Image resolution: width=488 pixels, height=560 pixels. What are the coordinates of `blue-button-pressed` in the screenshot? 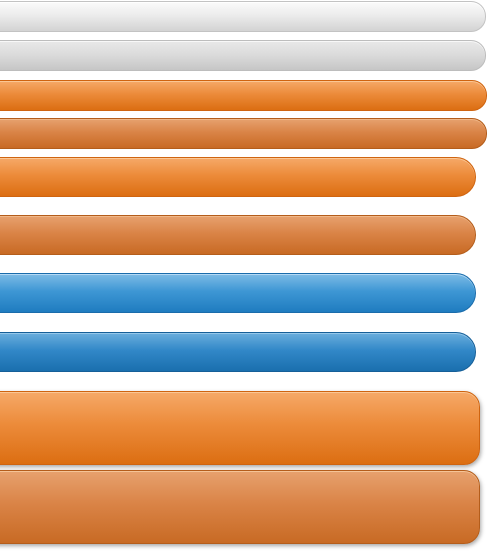 It's located at (238, 352).